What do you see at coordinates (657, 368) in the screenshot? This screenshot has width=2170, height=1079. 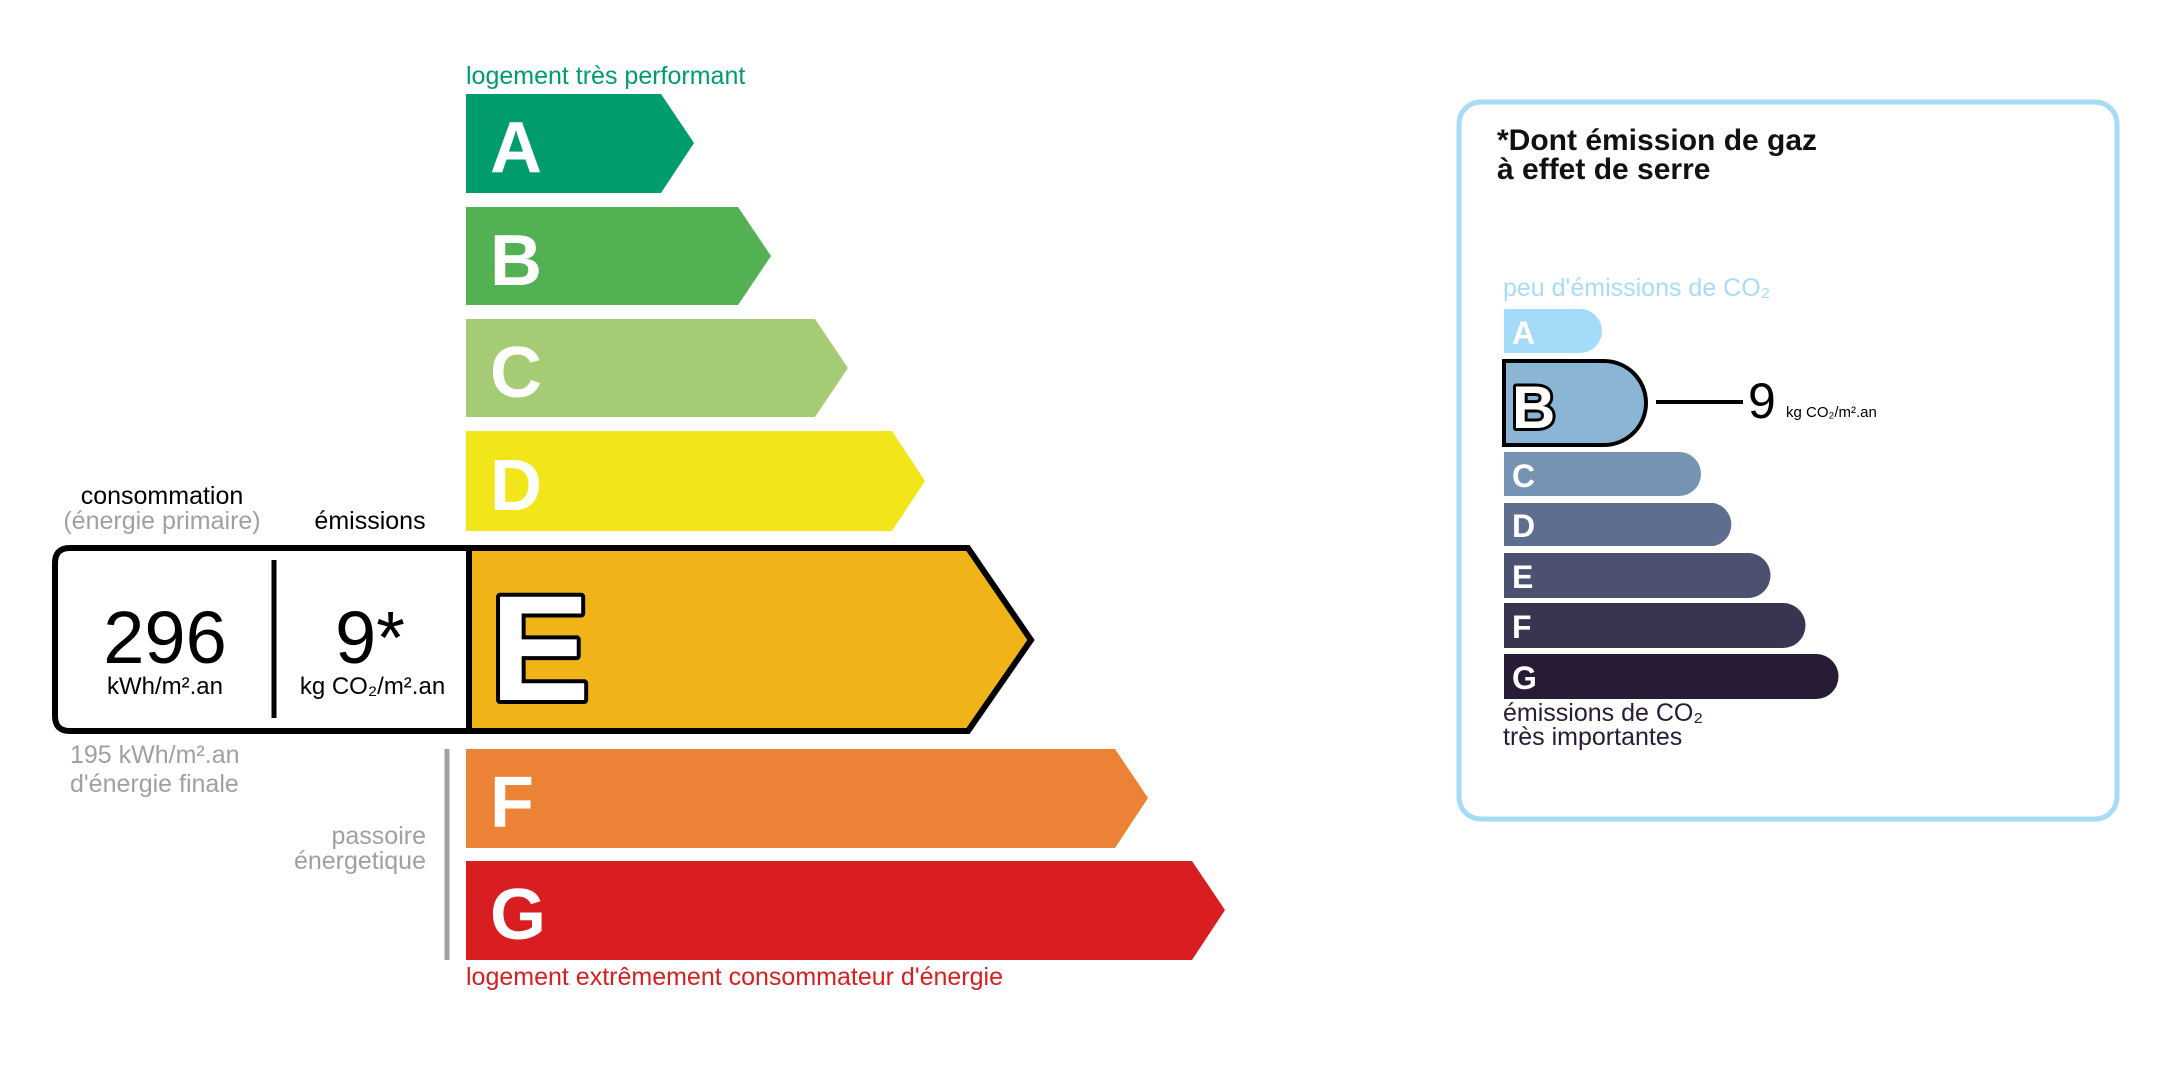 I see `energy-bar-c` at bounding box center [657, 368].